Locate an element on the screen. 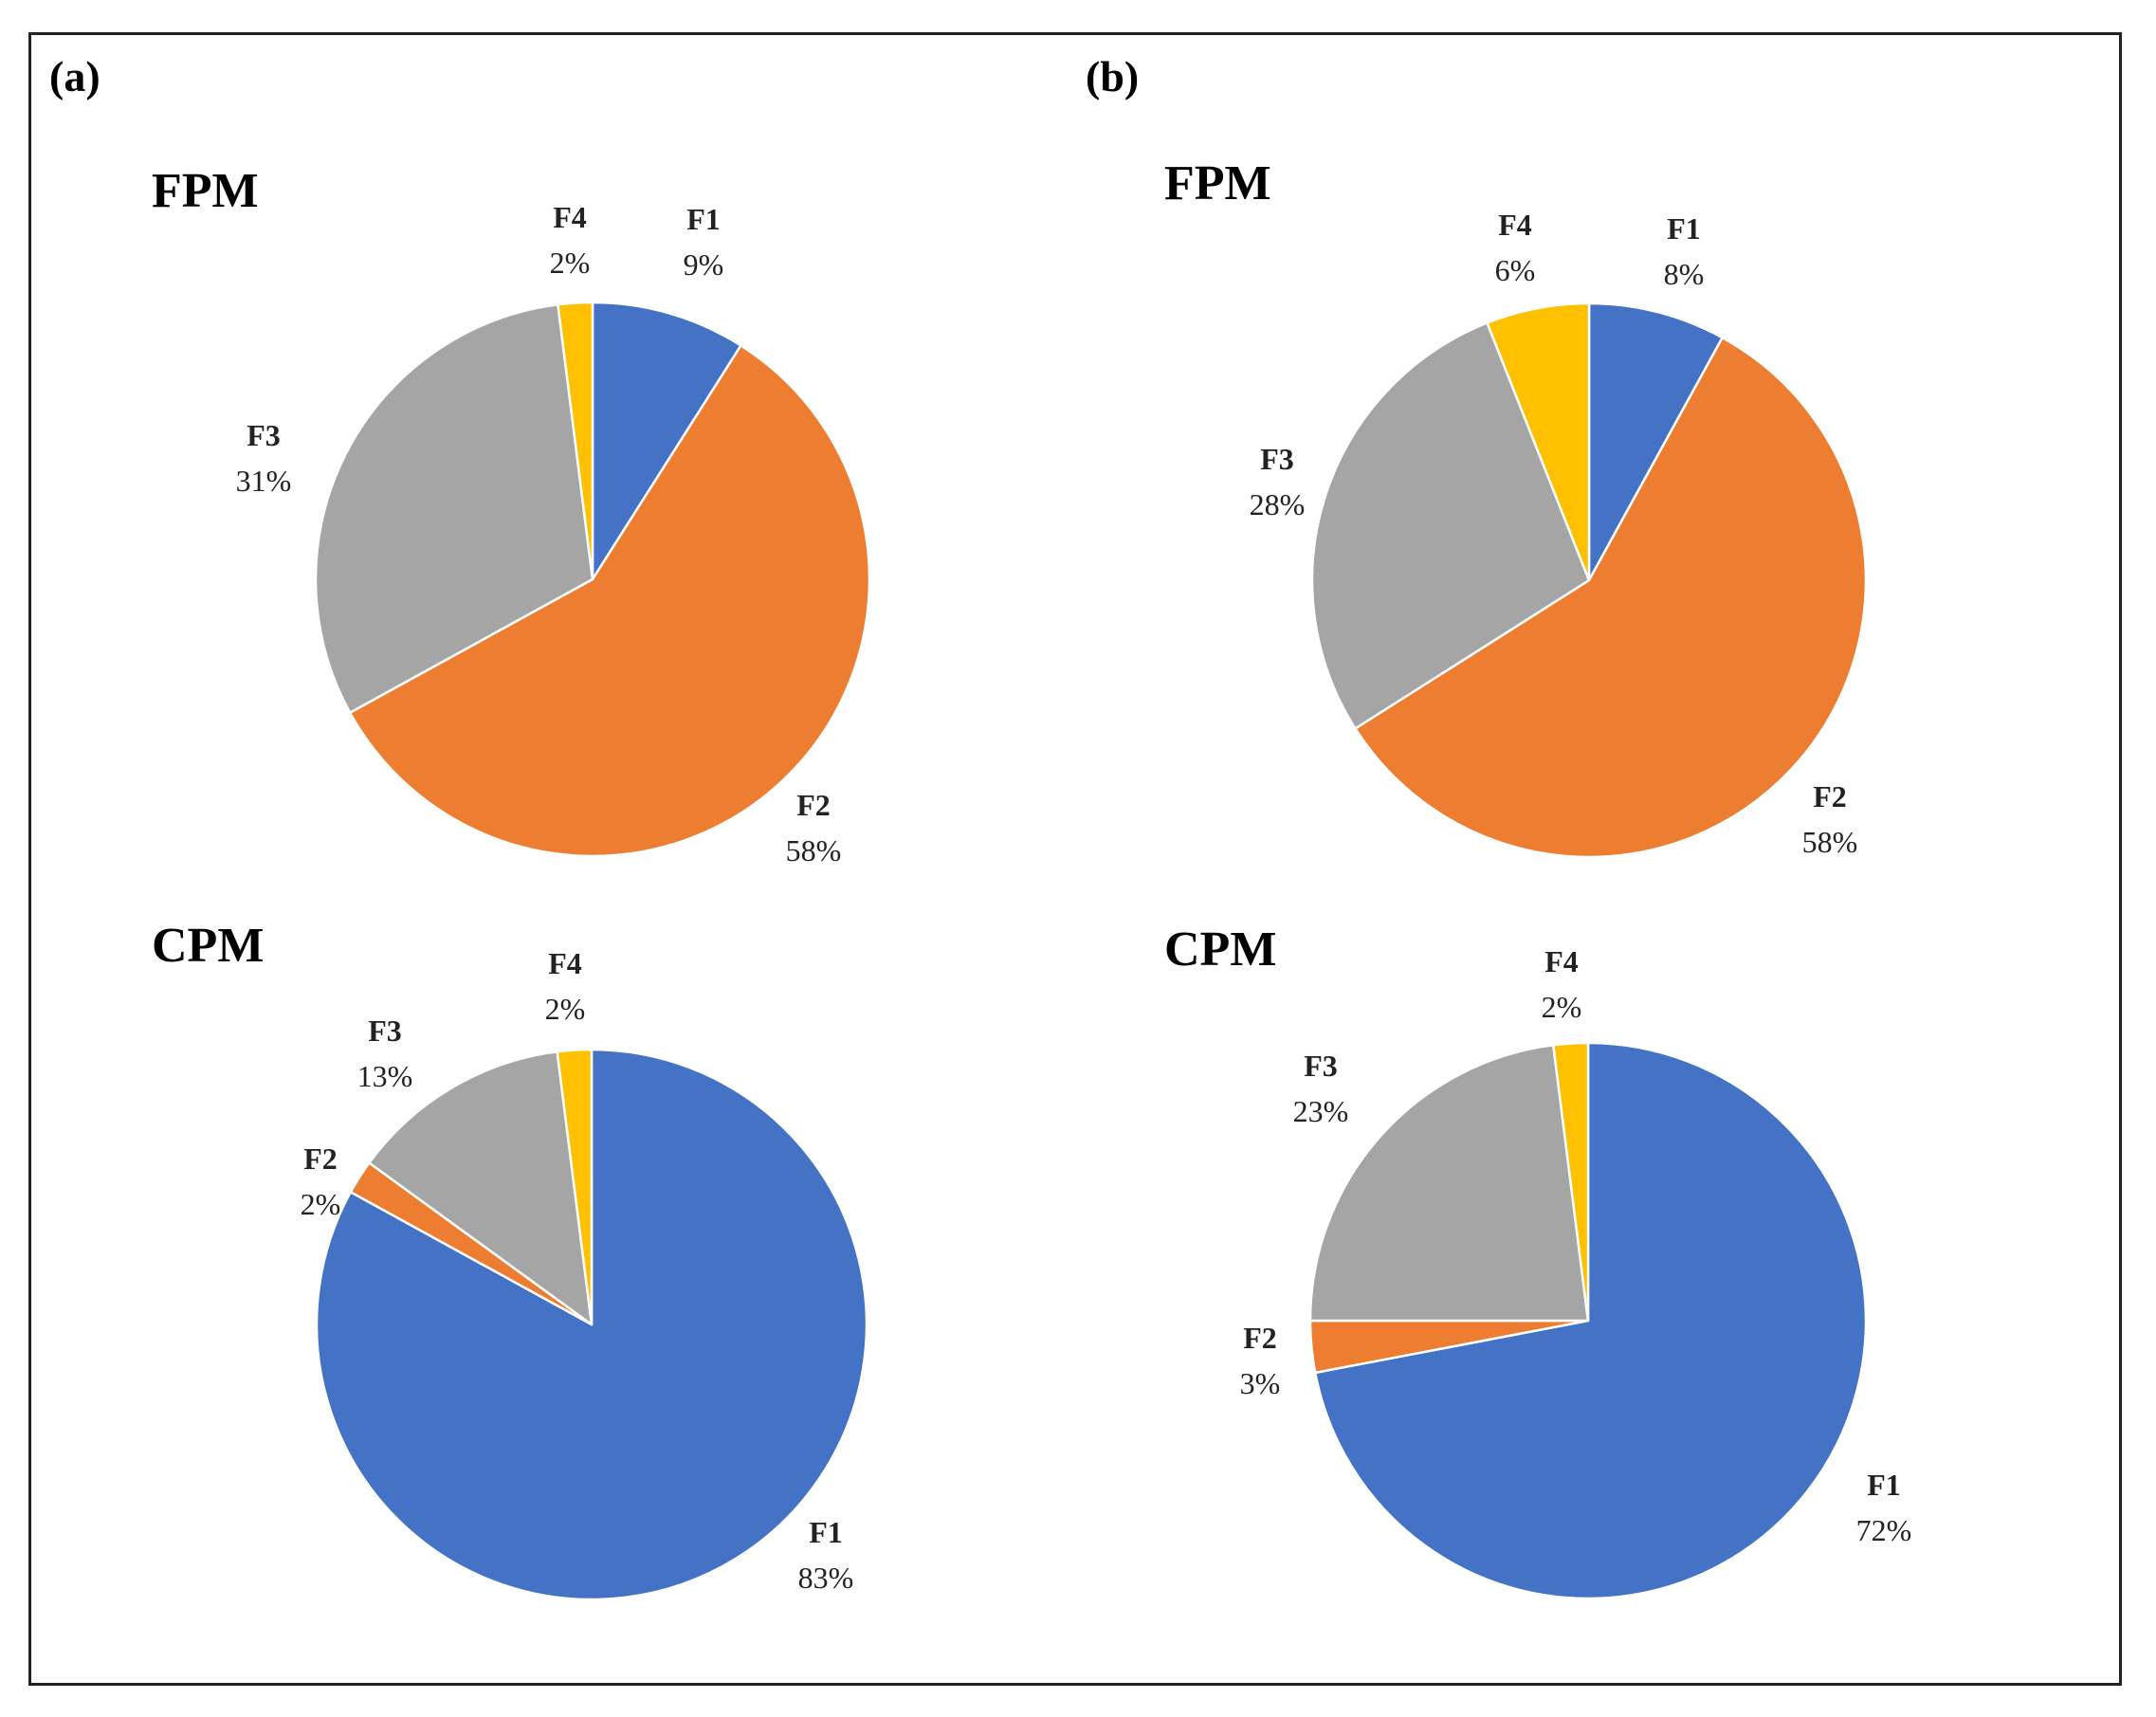 This screenshot has height=1717, width=2156. slice-percent: 28% is located at coordinates (1278, 504).